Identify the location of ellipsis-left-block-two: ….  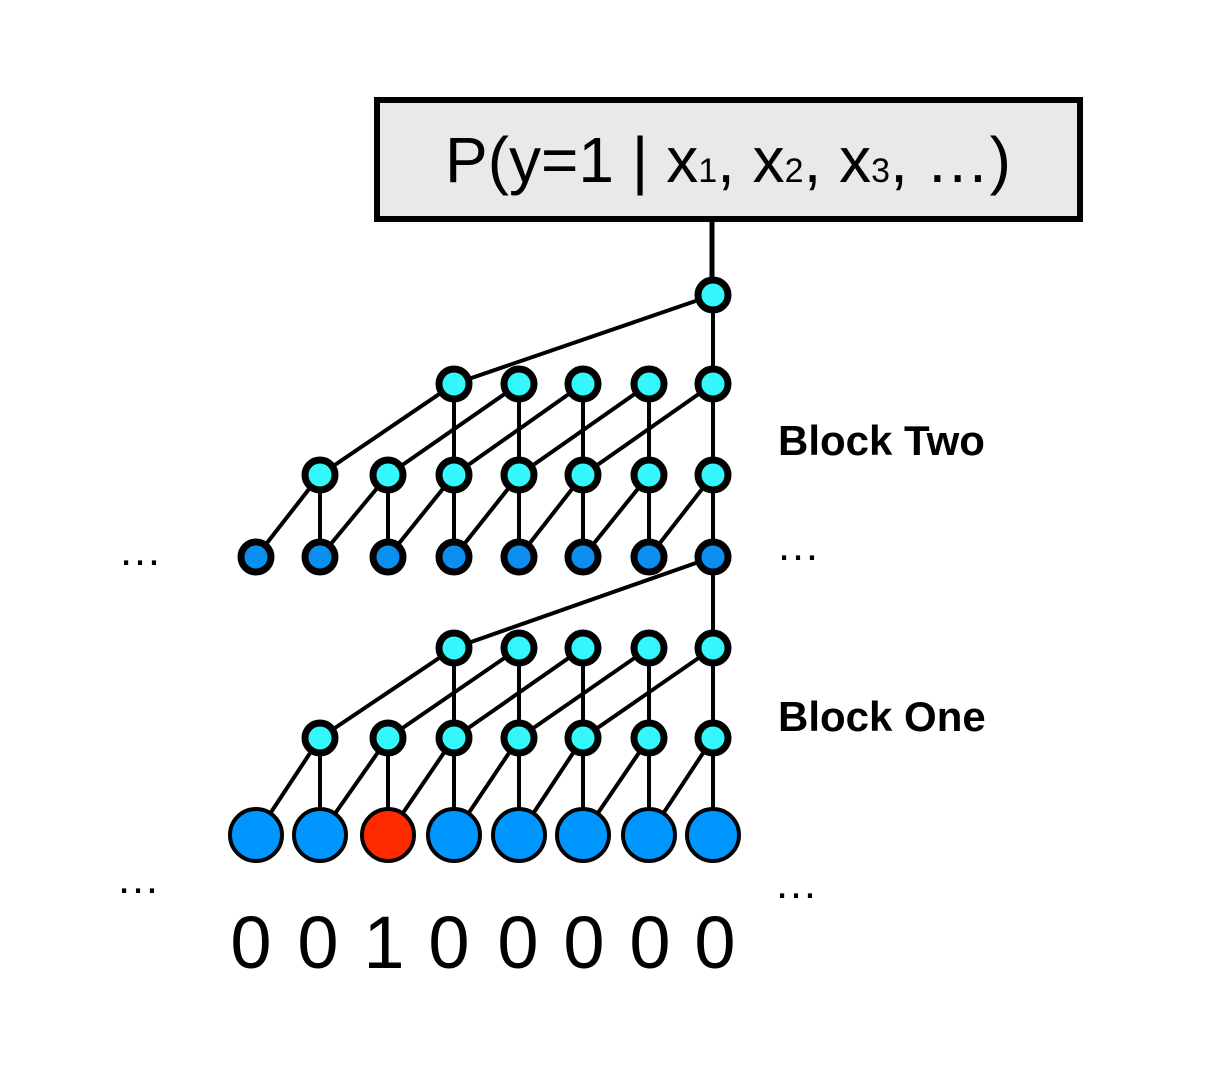
(140, 550).